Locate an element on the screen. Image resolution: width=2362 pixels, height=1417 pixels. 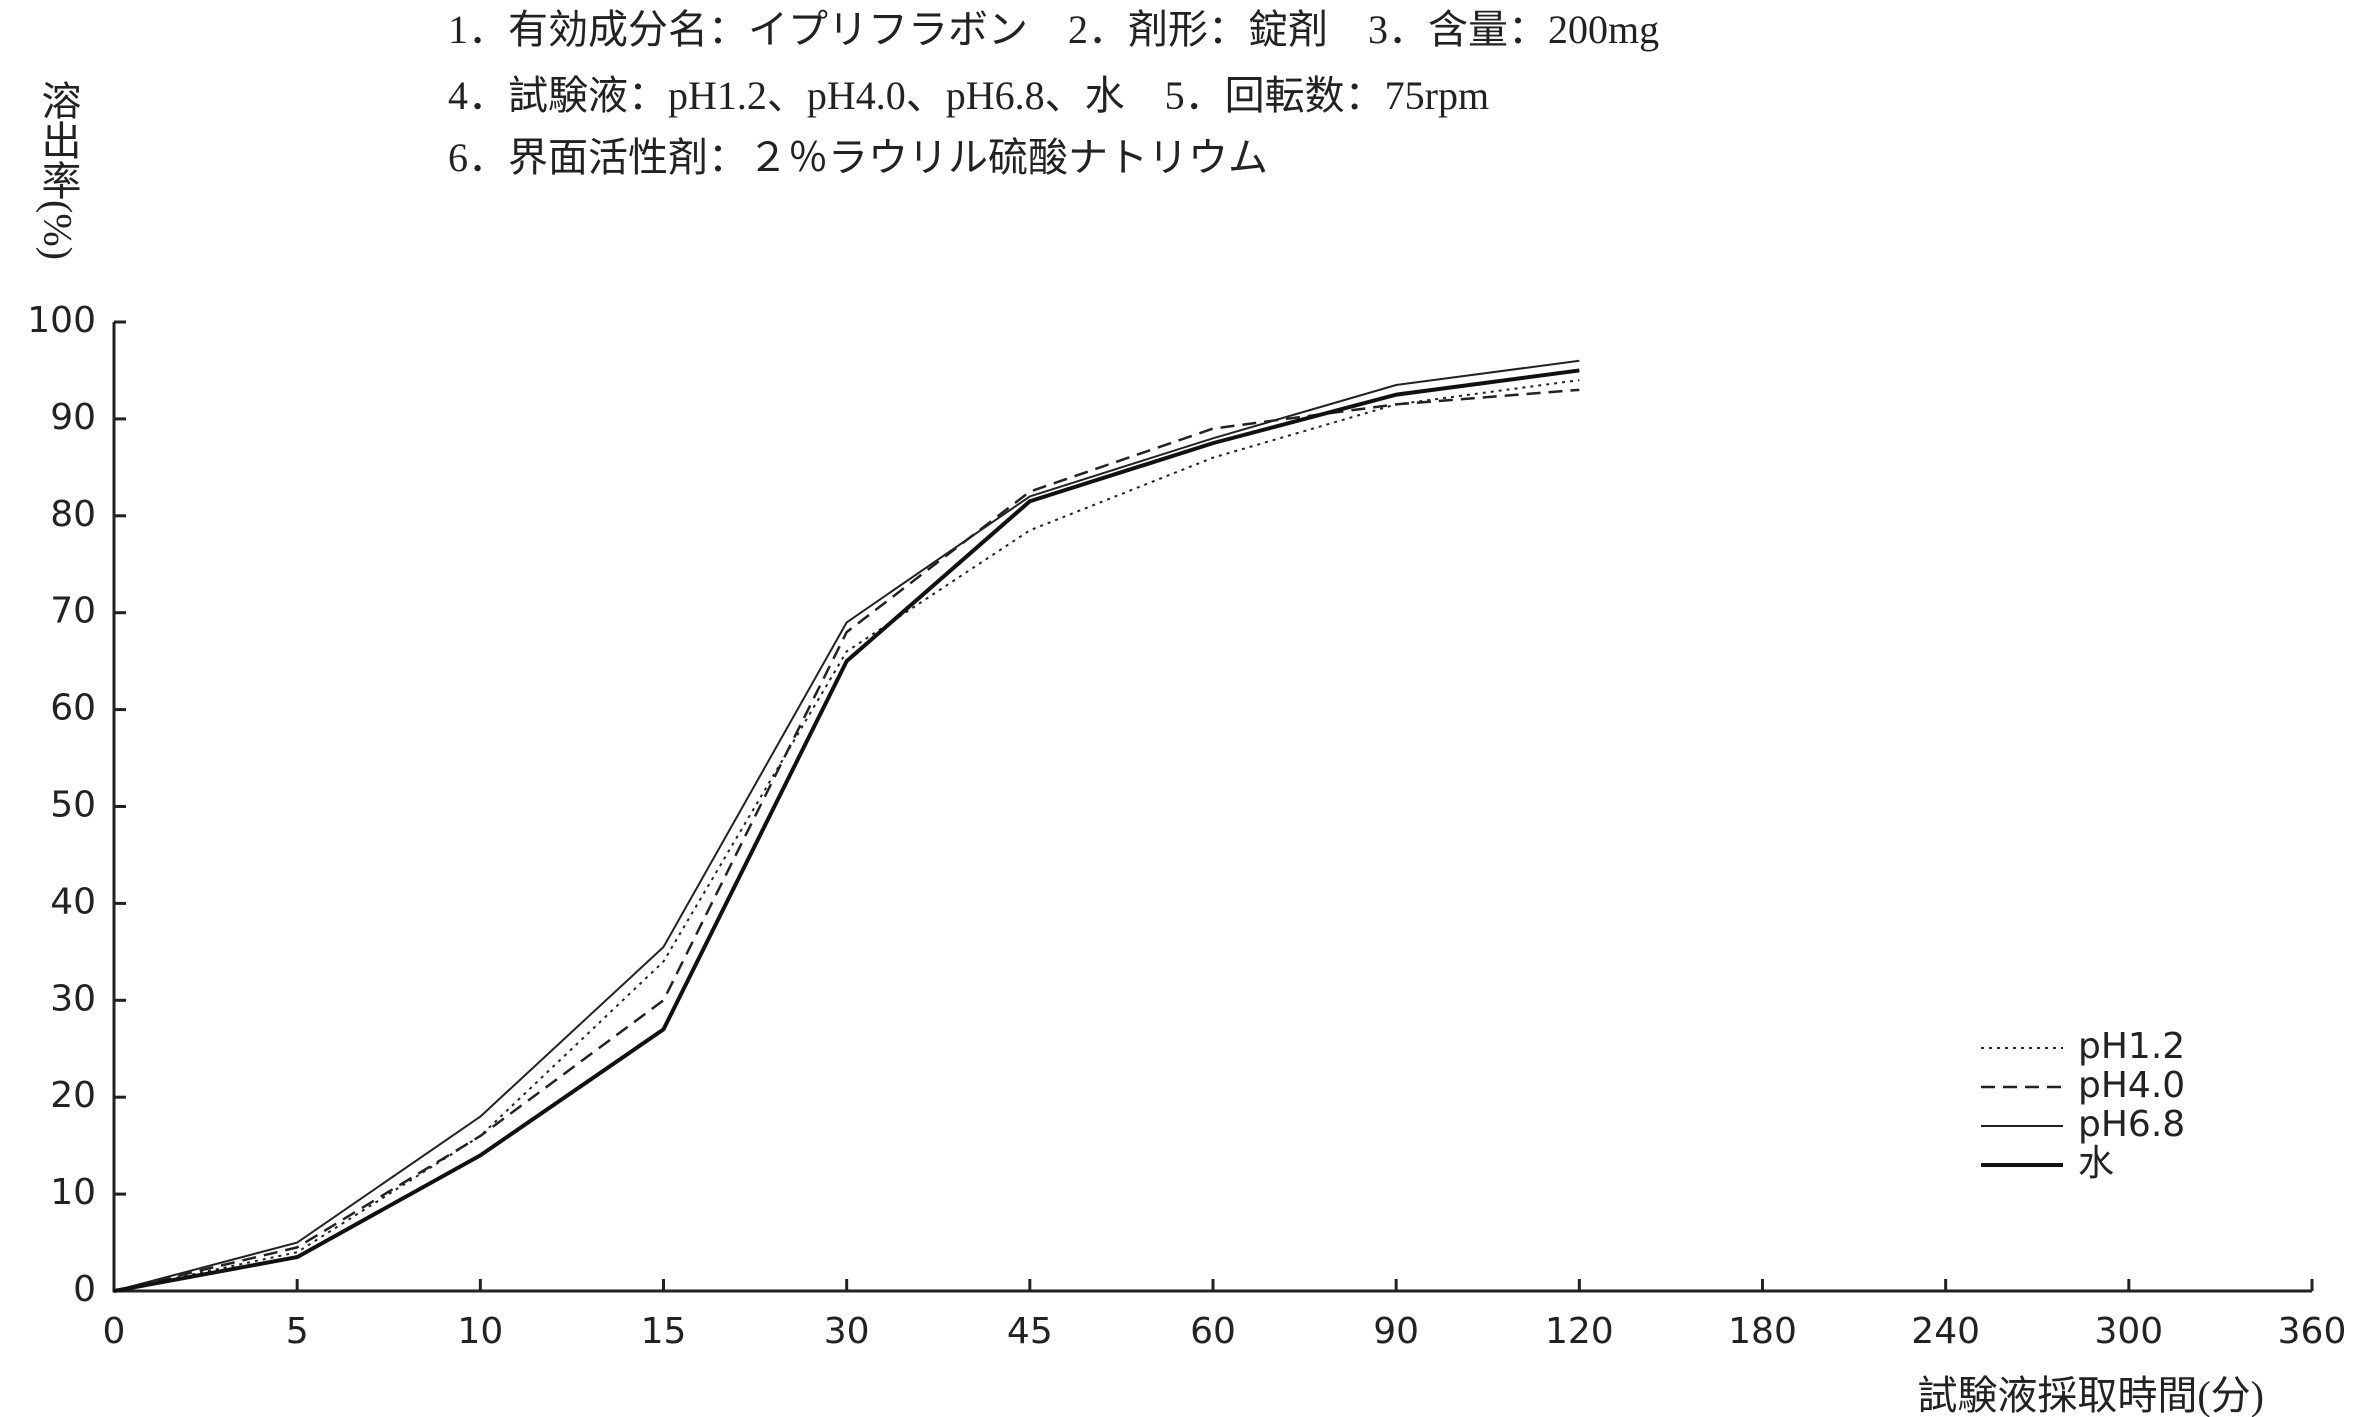
x-axis-label: 試験液採取時間(分) is located at coordinates (2090, 1395).